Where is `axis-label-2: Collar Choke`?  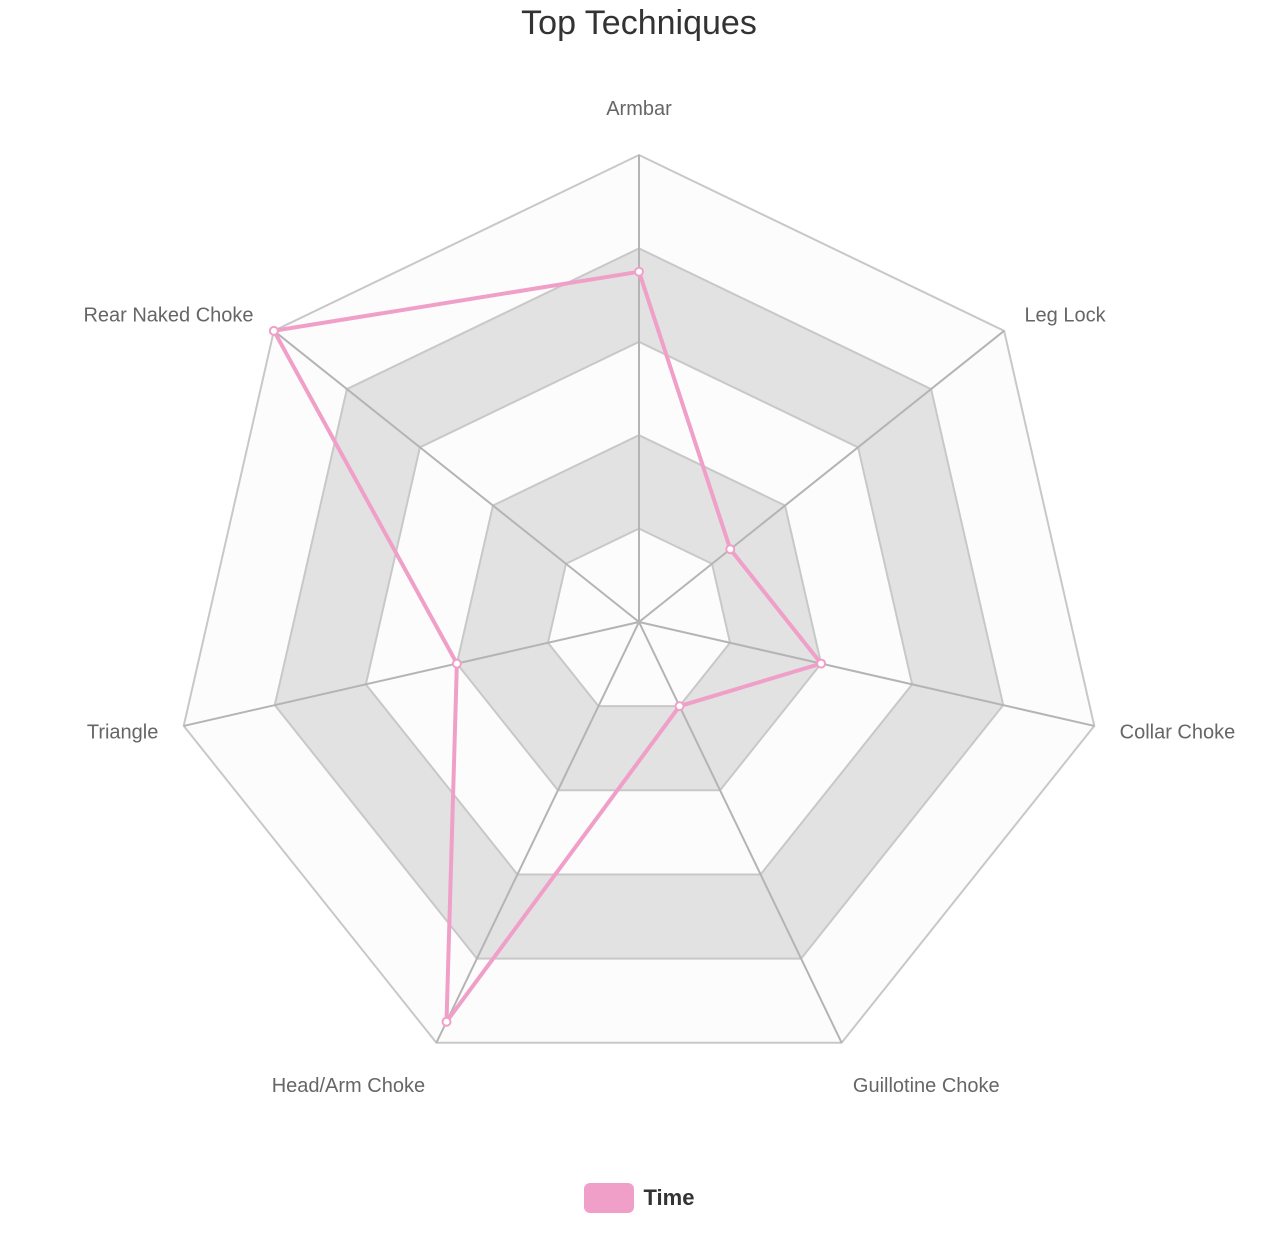
axis-label-2: Collar Choke is located at coordinates (1178, 733).